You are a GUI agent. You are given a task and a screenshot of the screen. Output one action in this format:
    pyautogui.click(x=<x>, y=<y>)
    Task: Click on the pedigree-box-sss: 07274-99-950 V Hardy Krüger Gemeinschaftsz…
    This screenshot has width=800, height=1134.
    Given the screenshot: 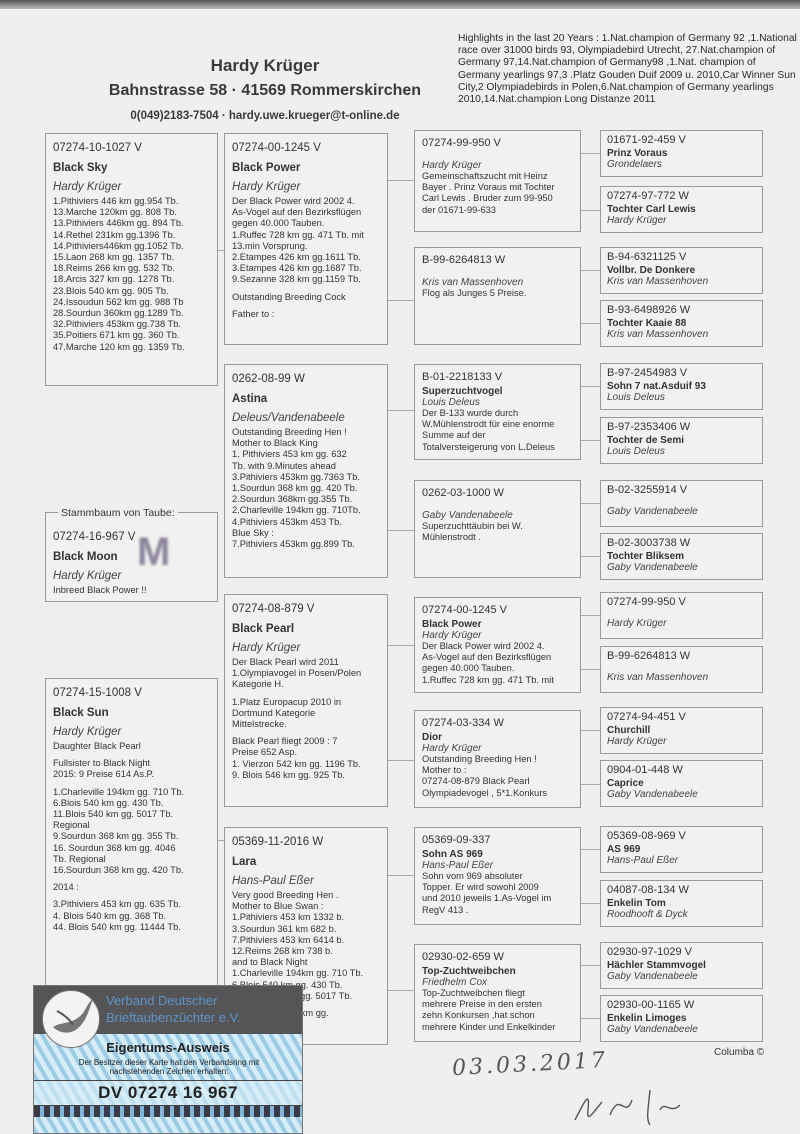 What is the action you would take?
    pyautogui.click(x=497, y=181)
    